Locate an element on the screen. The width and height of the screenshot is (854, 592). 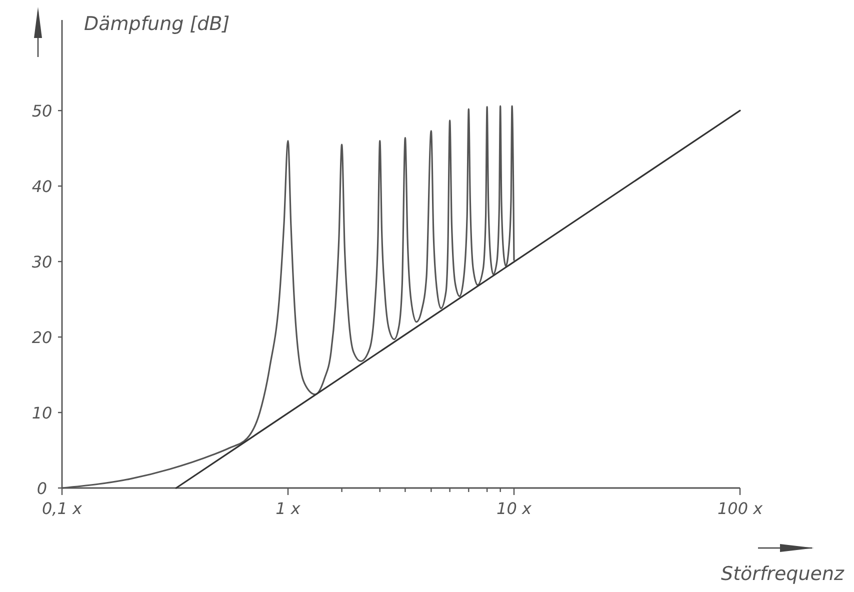
x-tick-label: 1 x is located at coordinates (288, 508).